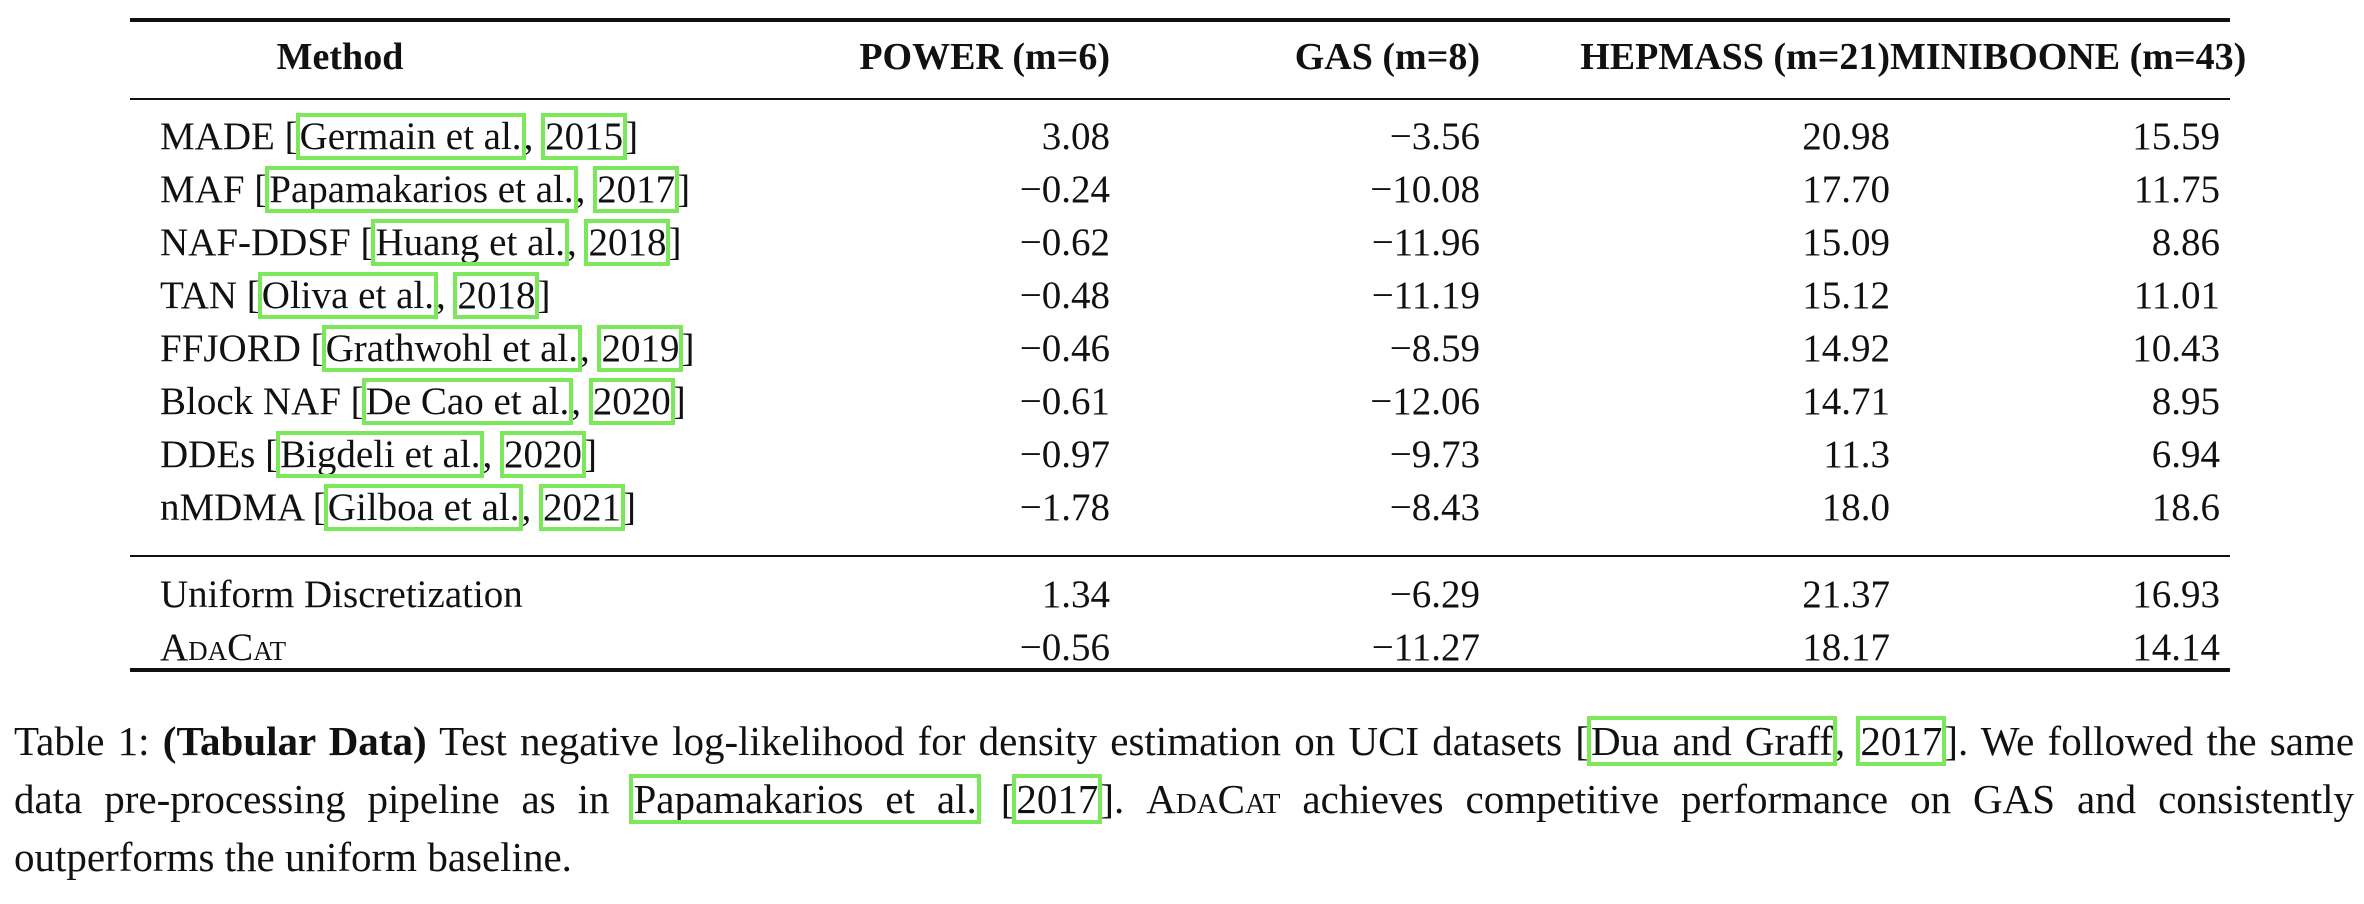  What do you see at coordinates (1180, 20) in the screenshot?
I see `table-top-rule` at bounding box center [1180, 20].